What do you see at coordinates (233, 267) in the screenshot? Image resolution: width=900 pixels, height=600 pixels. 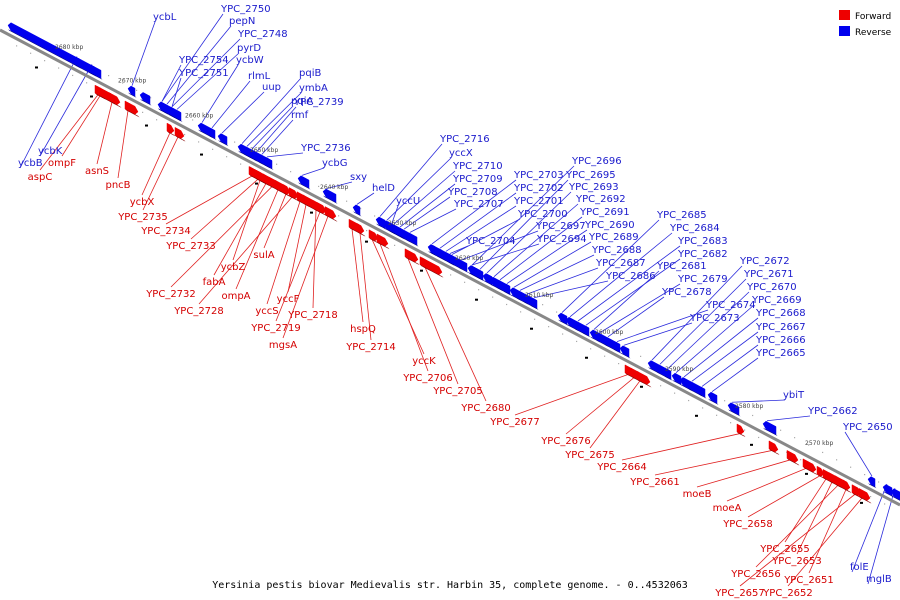 I see `forward-gene-label: ycbZ` at bounding box center [233, 267].